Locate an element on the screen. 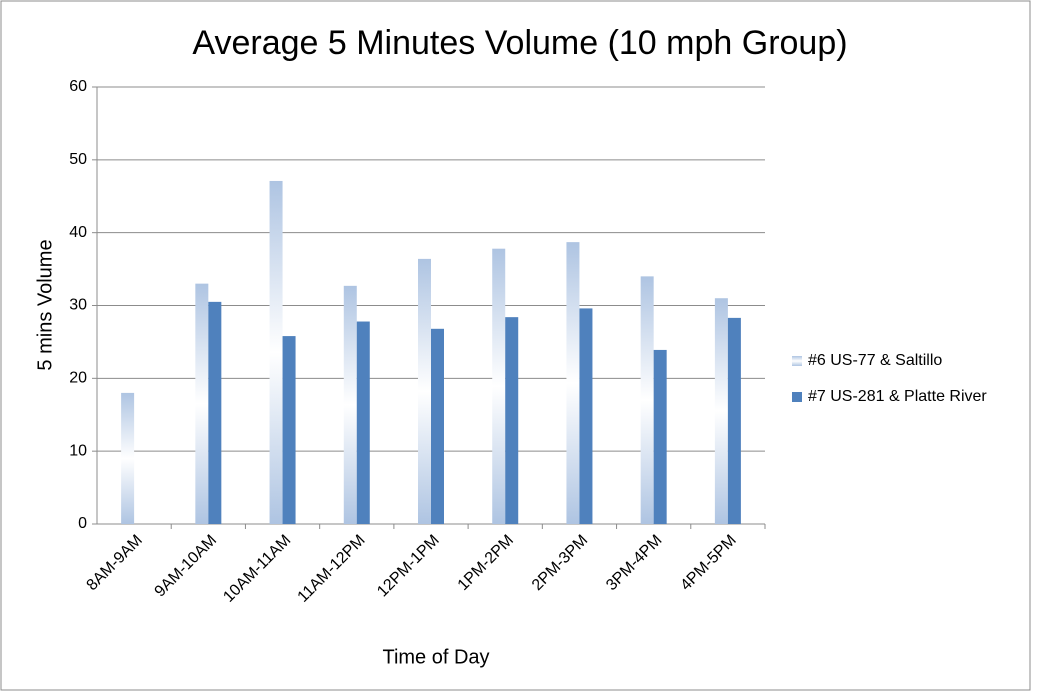 The width and height of the screenshot is (1037, 697). y-tick-label: 20 is located at coordinates (78, 378).